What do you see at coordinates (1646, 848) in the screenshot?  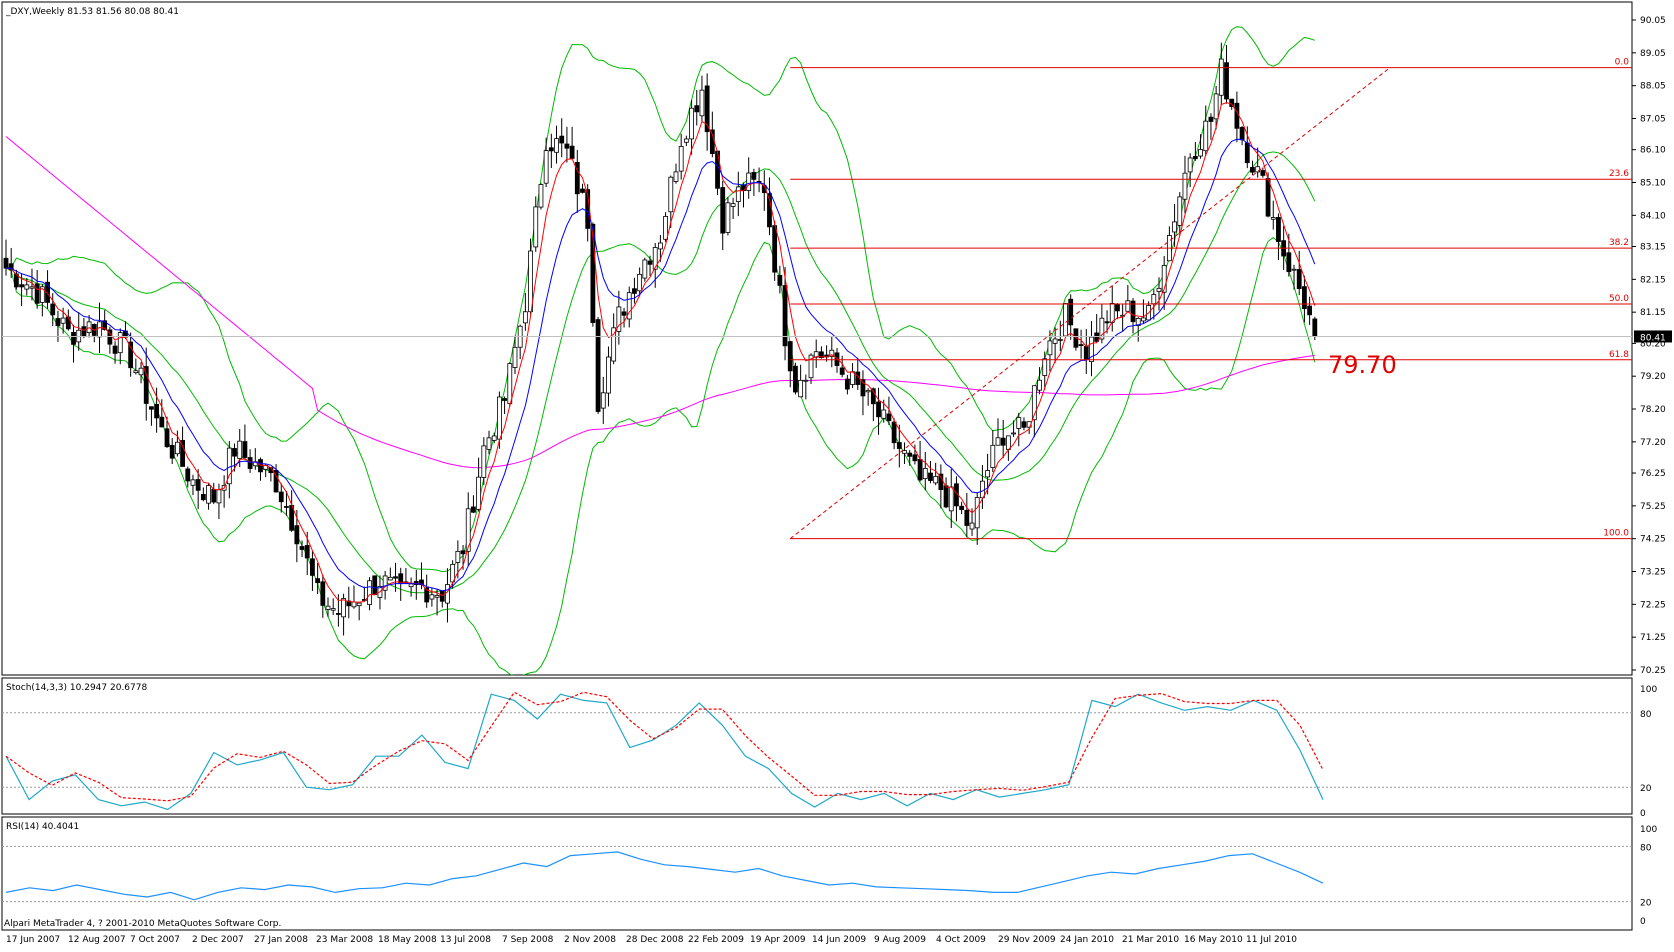 I see `rsi-y-tick: 80` at bounding box center [1646, 848].